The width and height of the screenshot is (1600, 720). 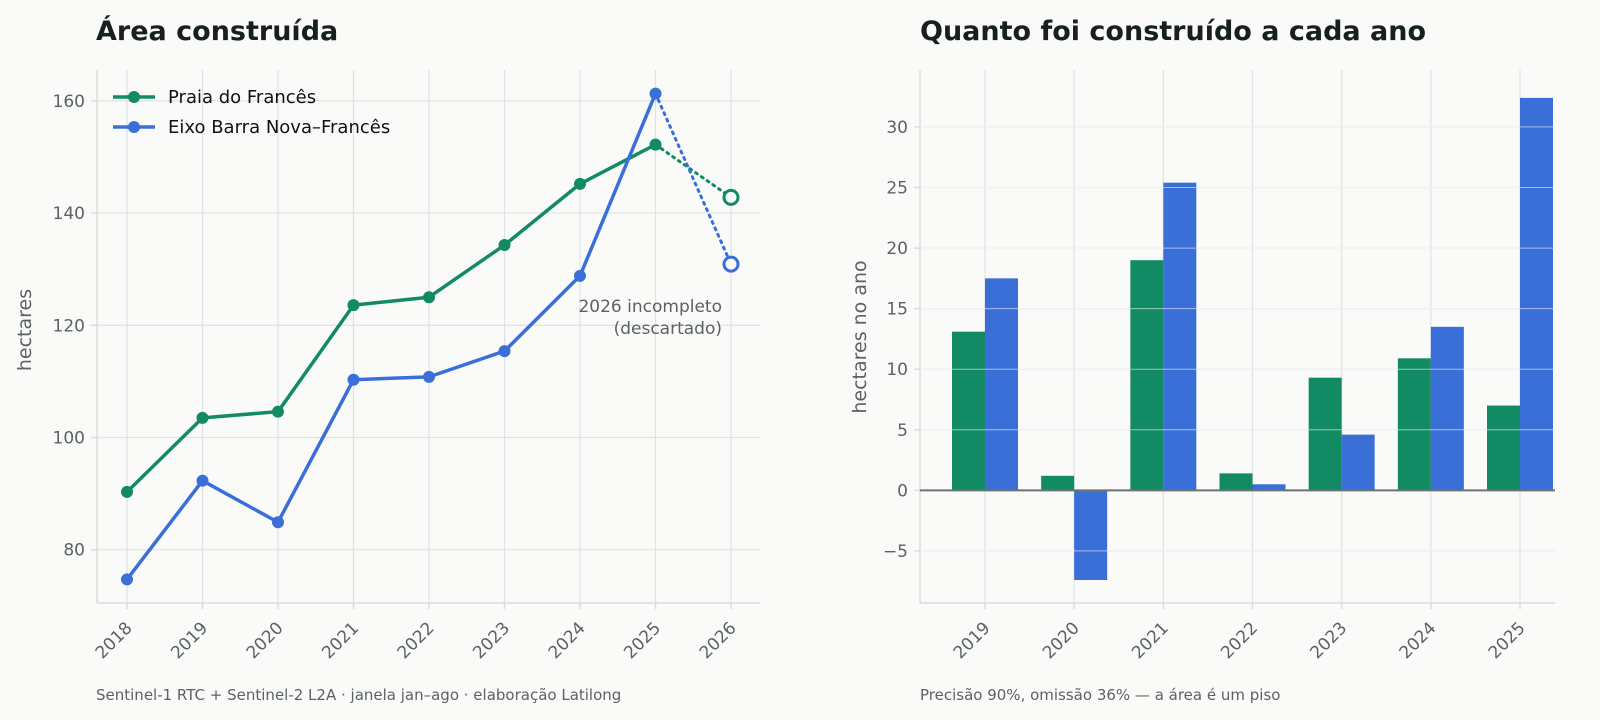 I want to click on bar-chart-x-ticks: 2019 2020 2021 2022 2023 2024 2025, so click(x=1240, y=633).